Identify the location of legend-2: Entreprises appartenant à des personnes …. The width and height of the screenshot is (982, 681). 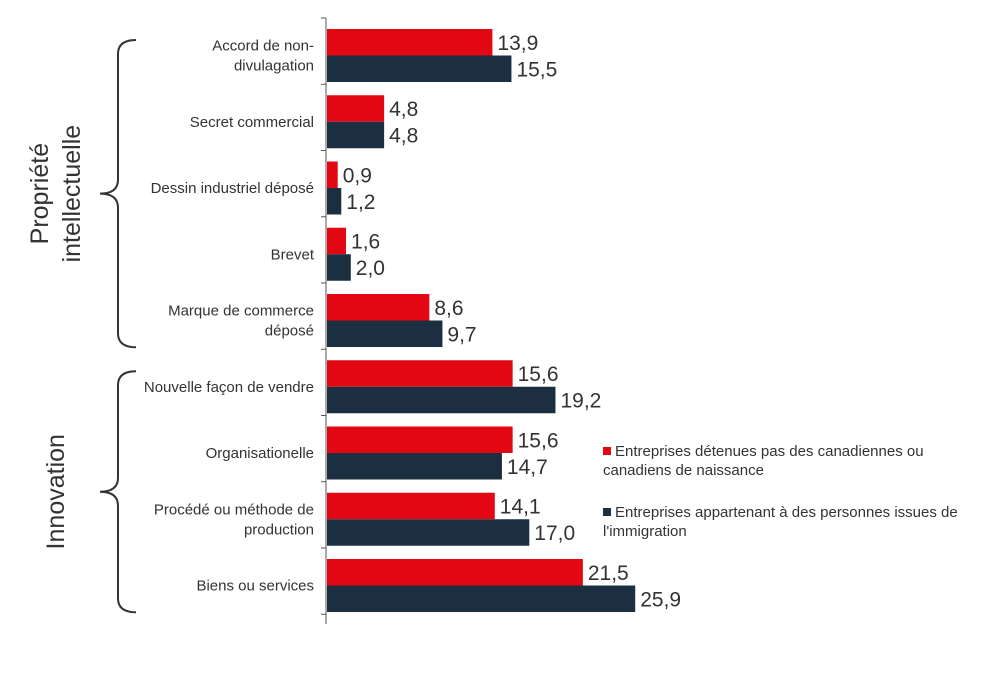
(790, 522).